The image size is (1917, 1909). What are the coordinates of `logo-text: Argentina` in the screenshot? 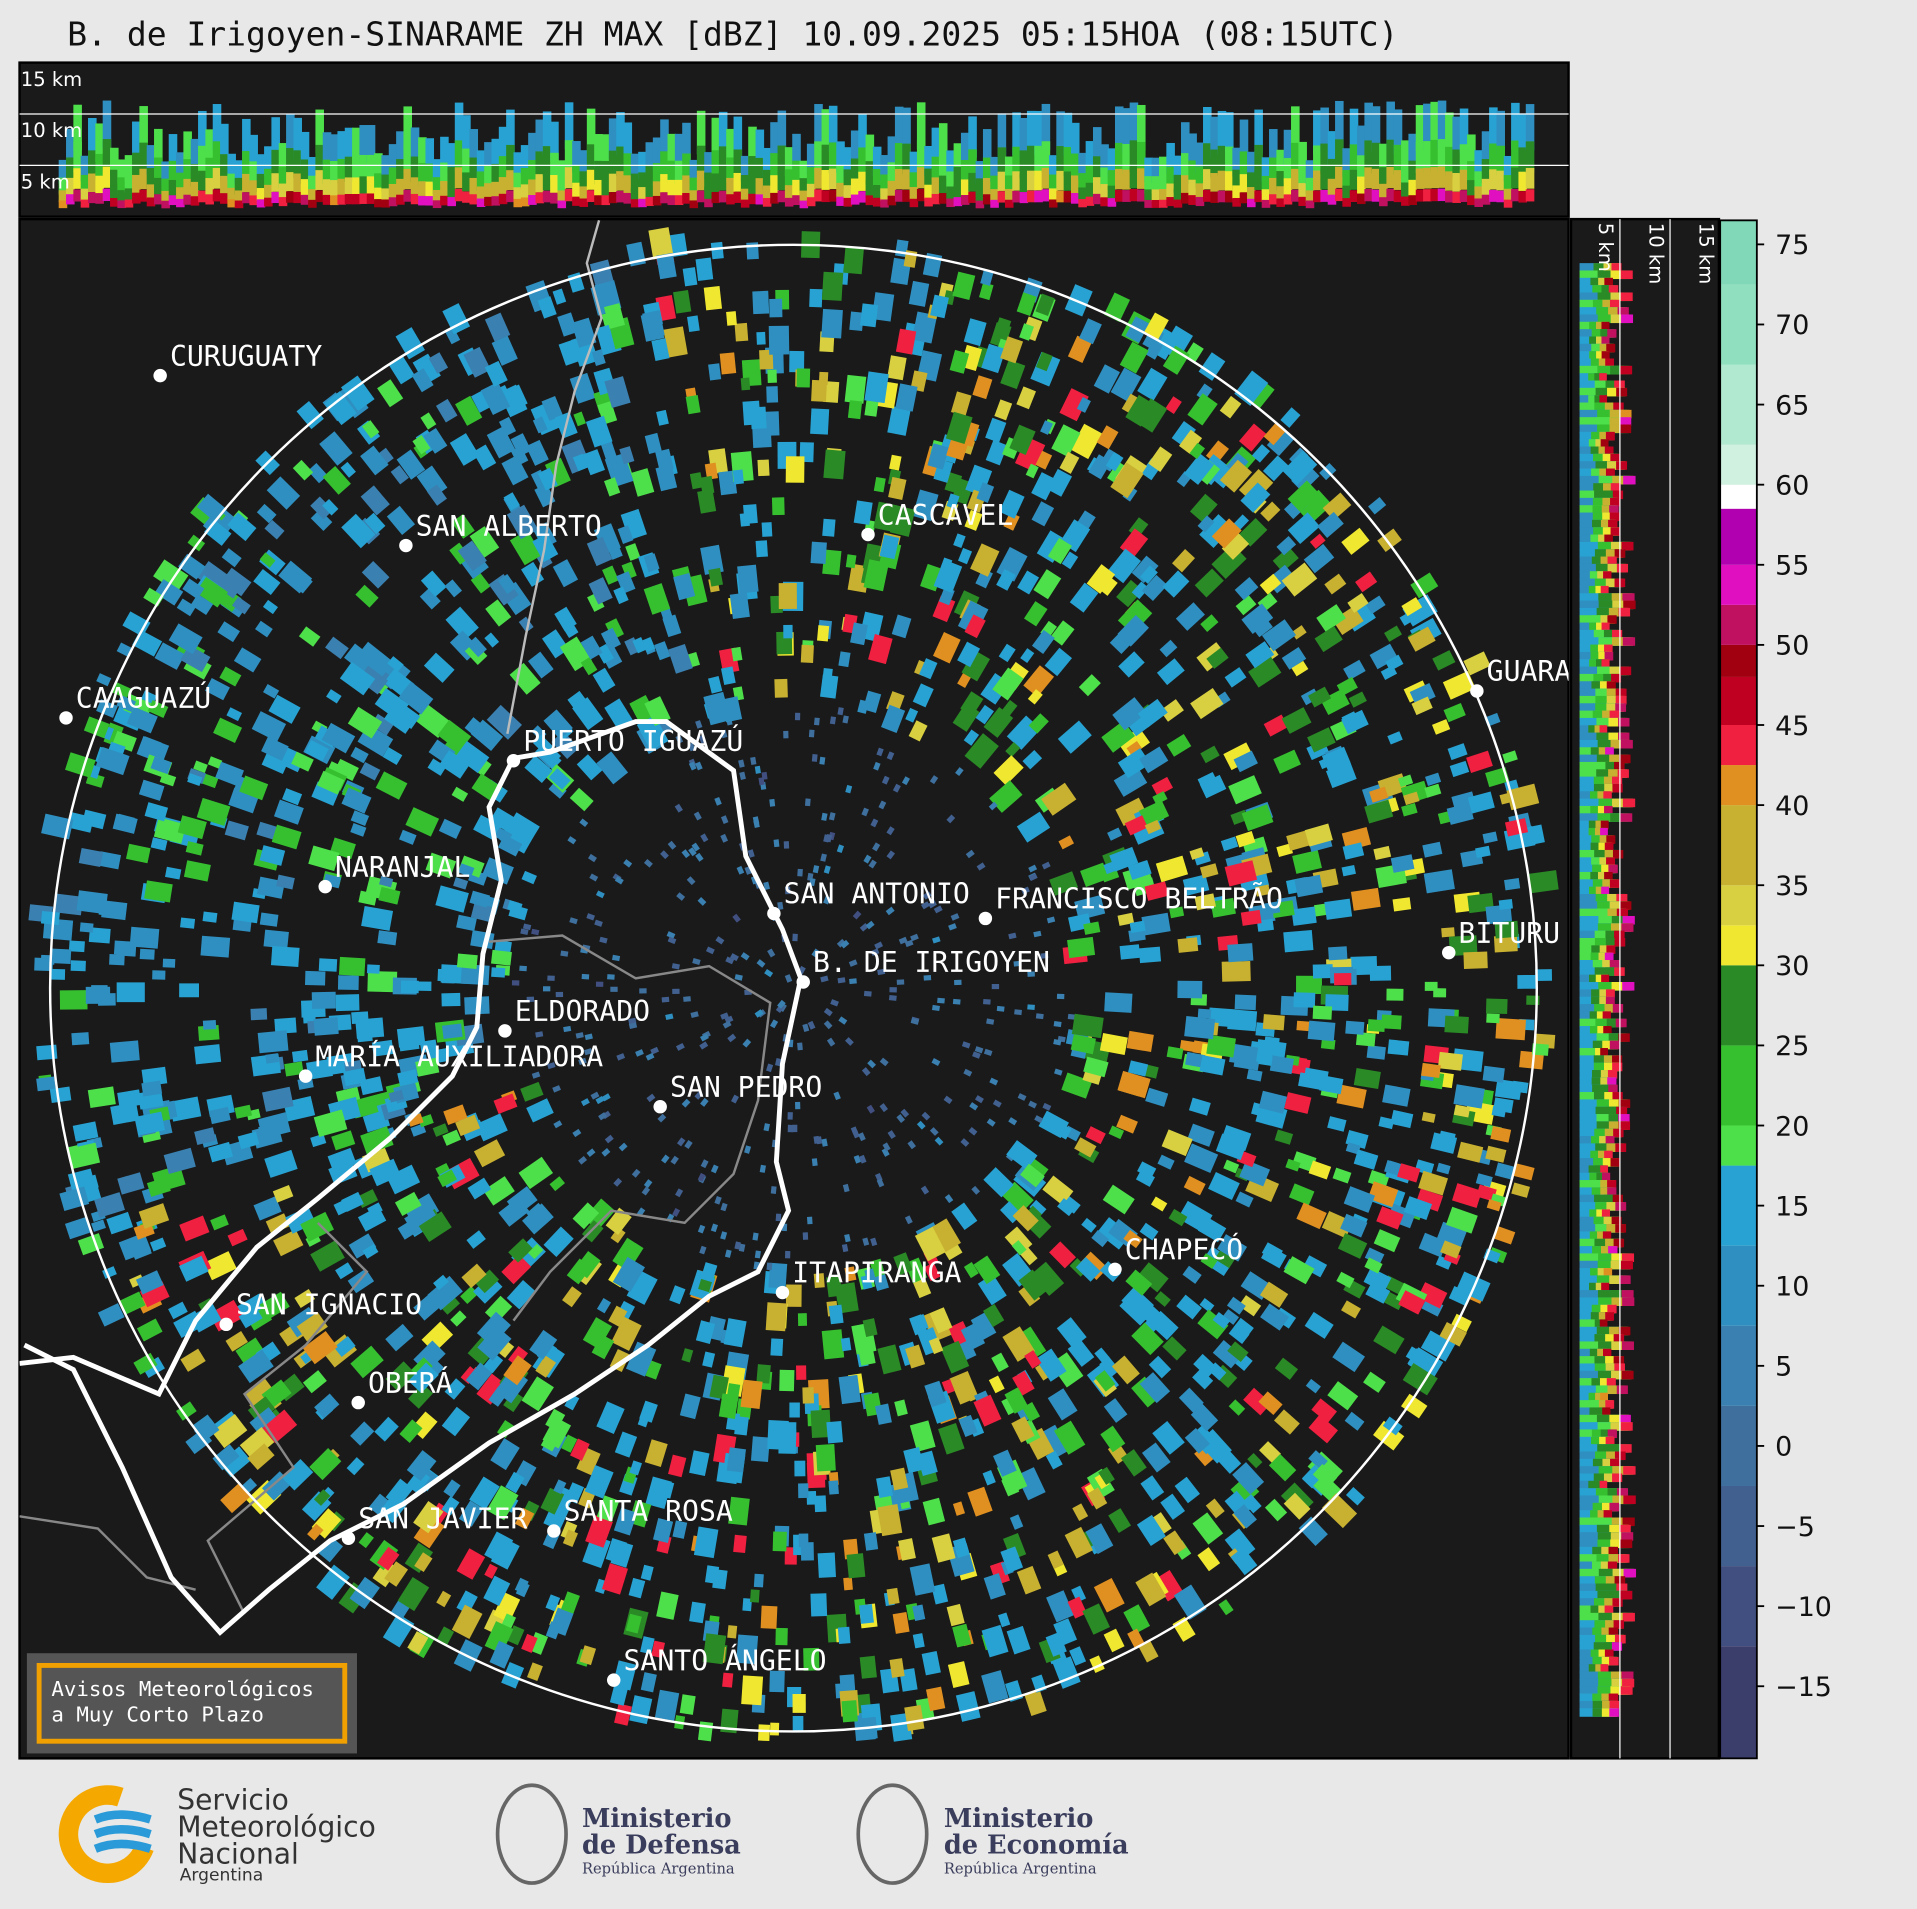 It's located at (221, 1876).